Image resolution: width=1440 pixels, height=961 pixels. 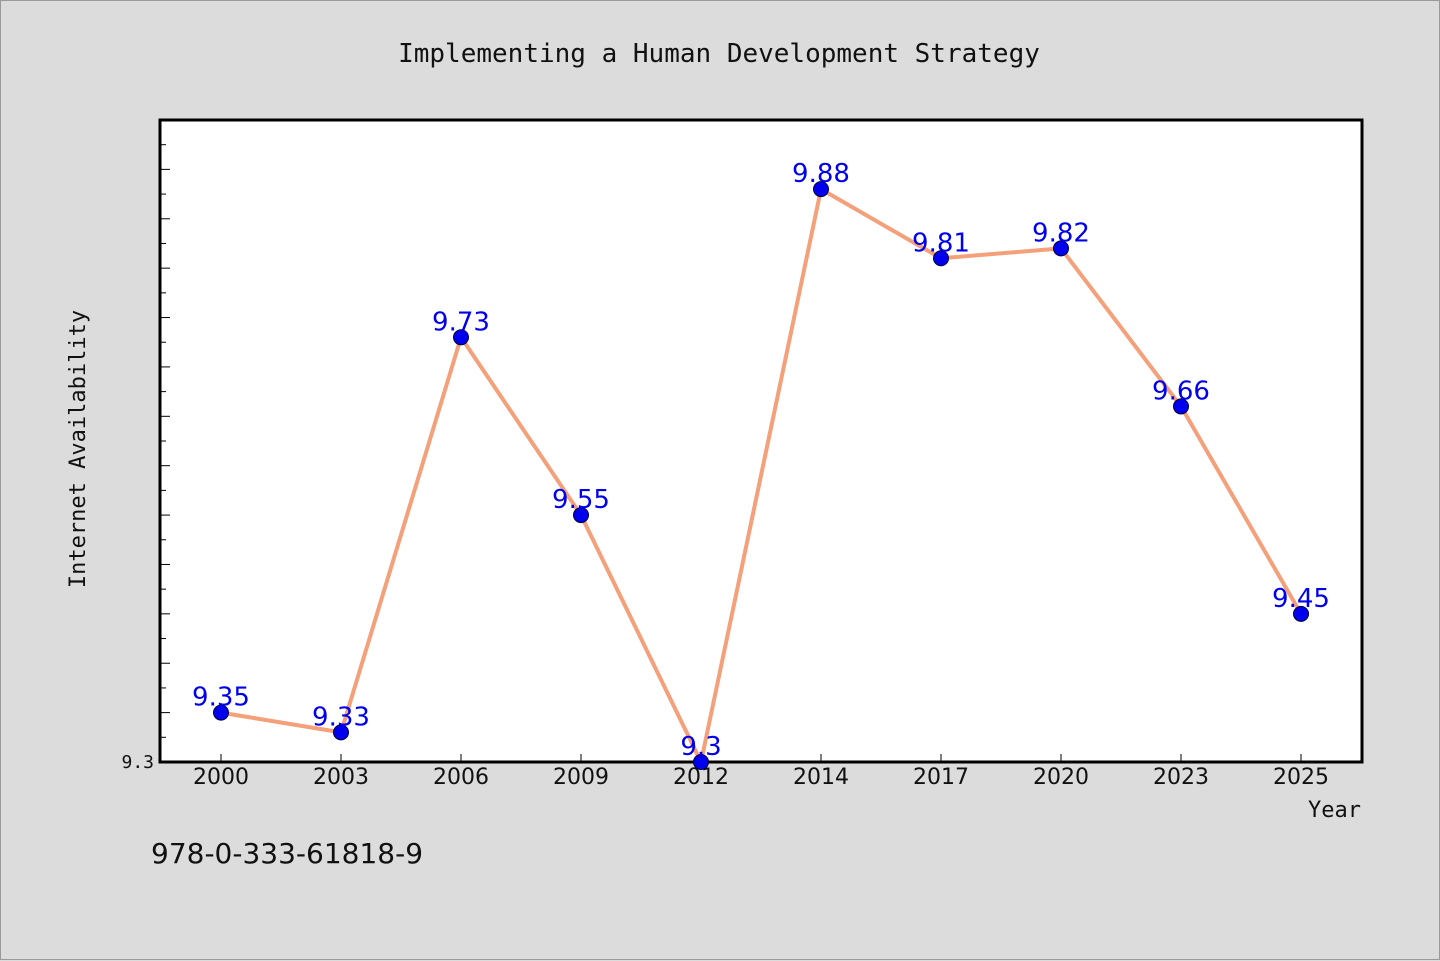 What do you see at coordinates (78, 449) in the screenshot?
I see `y-axis-label: Internet Availability` at bounding box center [78, 449].